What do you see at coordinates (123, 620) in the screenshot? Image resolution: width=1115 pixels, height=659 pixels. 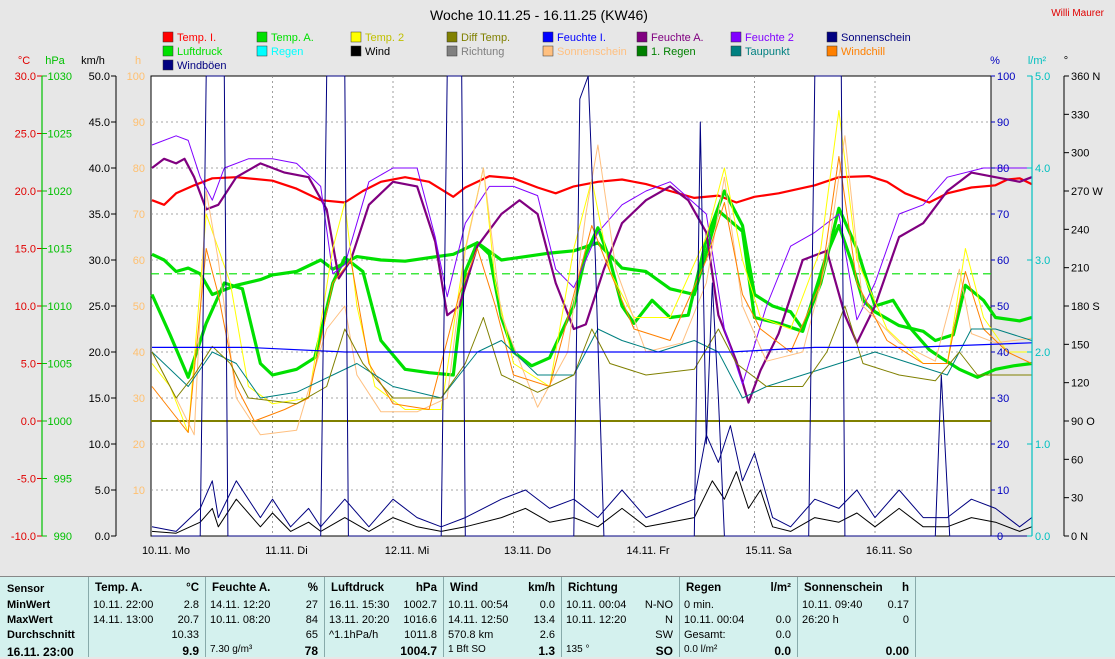 I see `temp-max-time: 14.11. 13:00` at bounding box center [123, 620].